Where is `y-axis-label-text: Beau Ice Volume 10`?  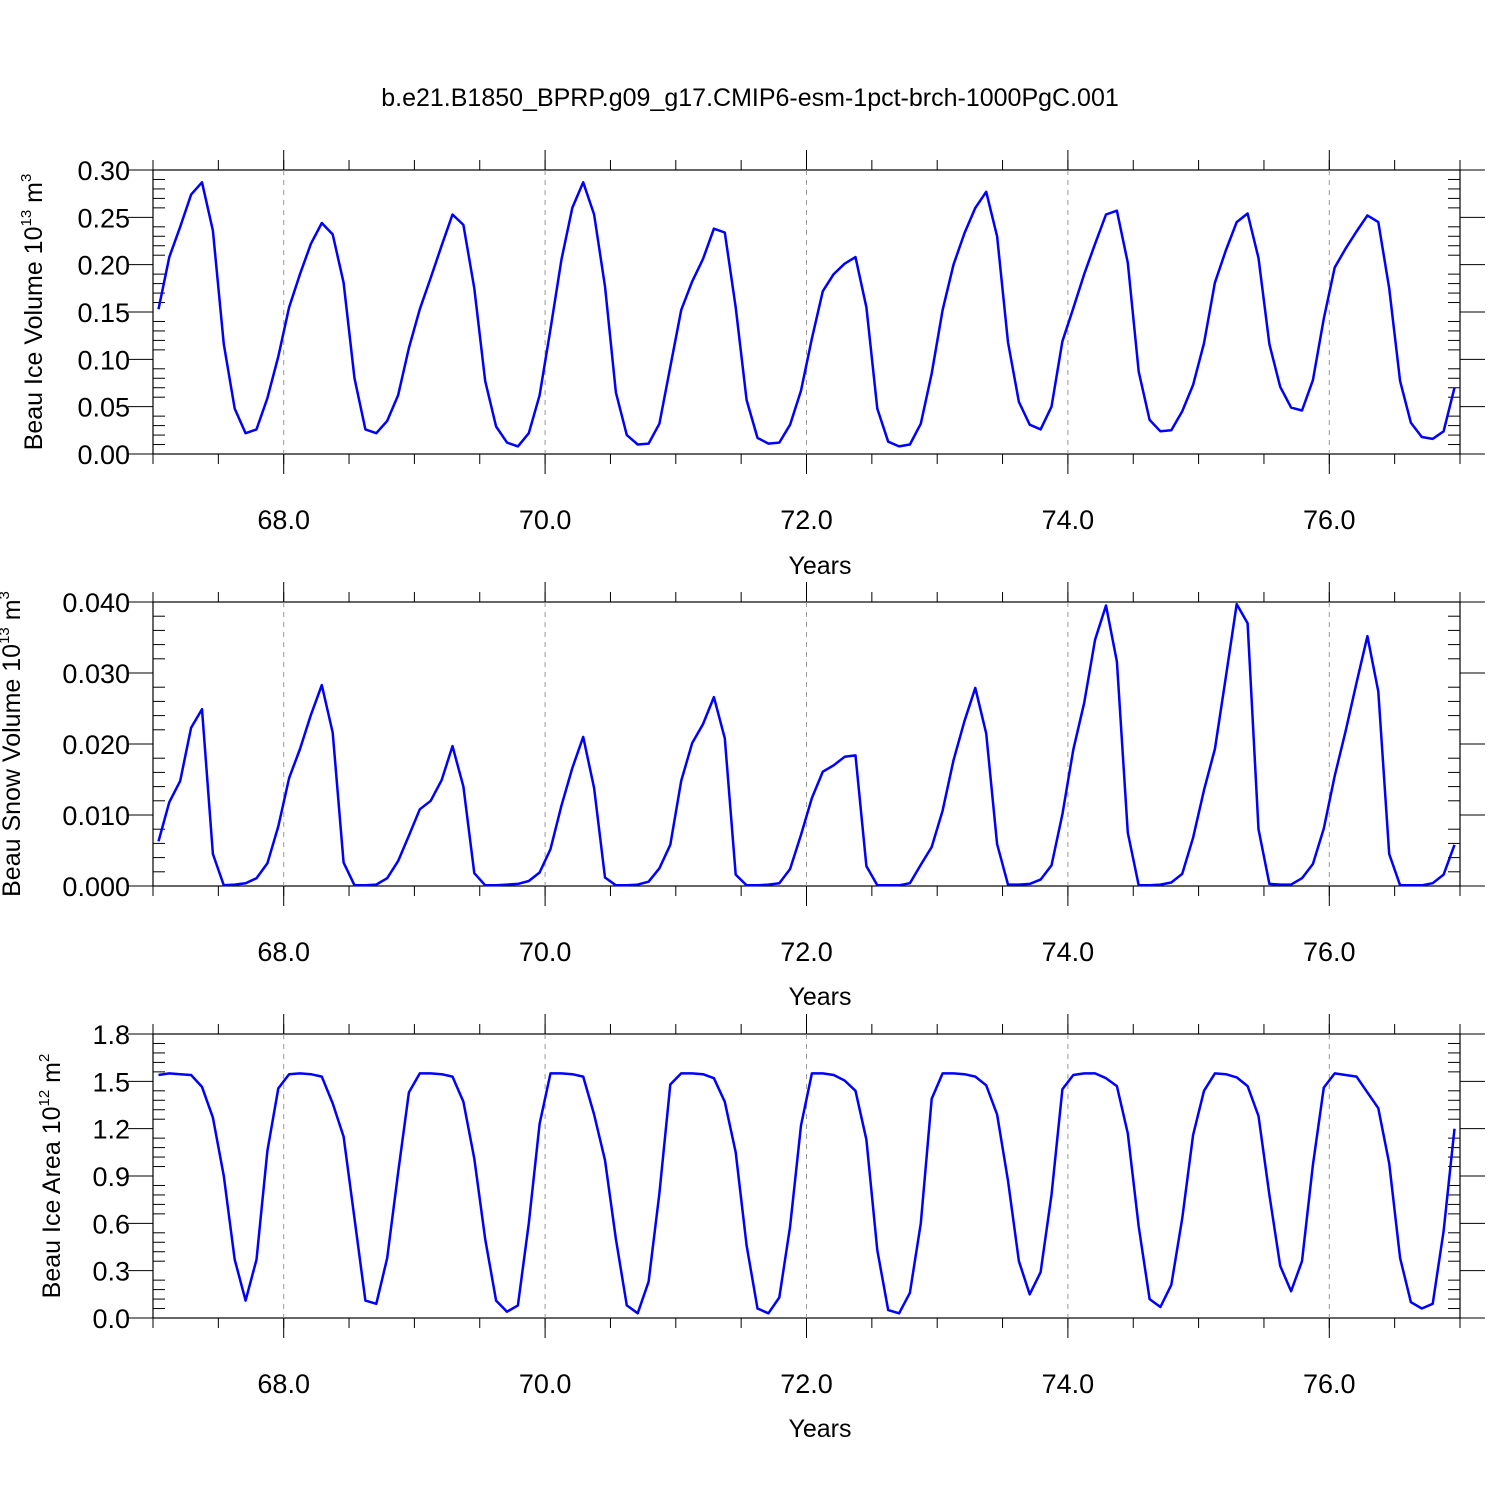 y-axis-label-text: Beau Ice Volume 10 is located at coordinates (34, 339).